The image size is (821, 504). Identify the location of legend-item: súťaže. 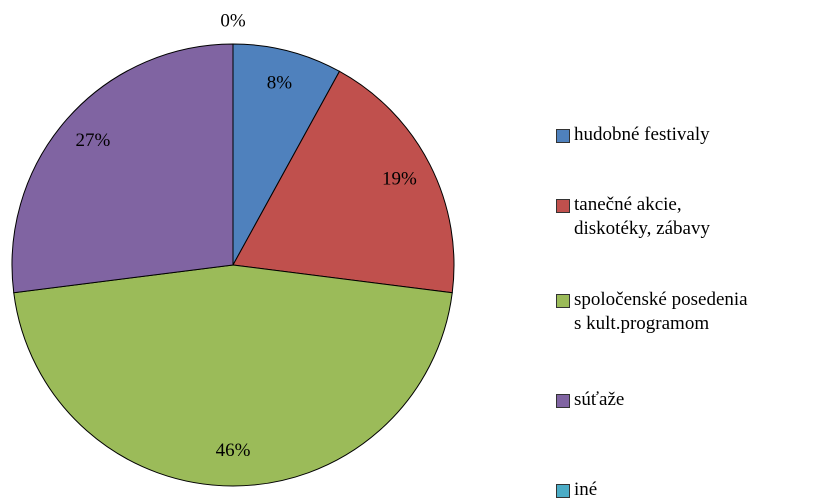
(590, 400).